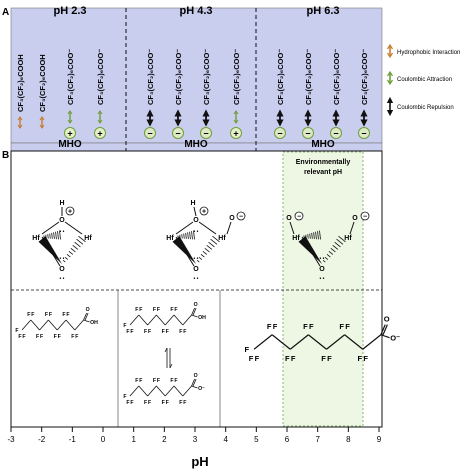 Image resolution: width=474 pixels, height=470 pixels. Describe the element at coordinates (70, 94) in the screenshot. I see `molecule-column: CF₃(CF₂)₆COO⁻ +` at that location.